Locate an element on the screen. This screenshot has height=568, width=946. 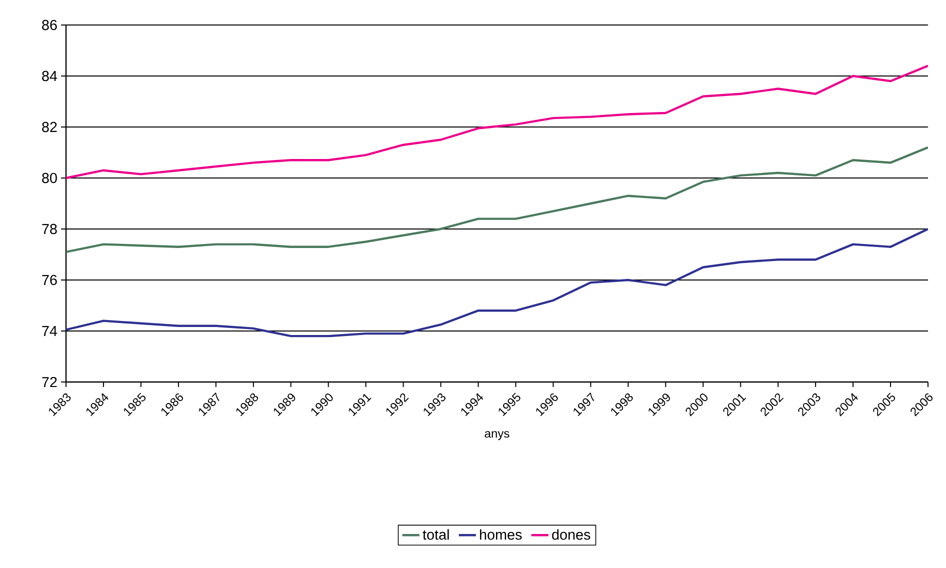
legend-label: dones is located at coordinates (571, 534).